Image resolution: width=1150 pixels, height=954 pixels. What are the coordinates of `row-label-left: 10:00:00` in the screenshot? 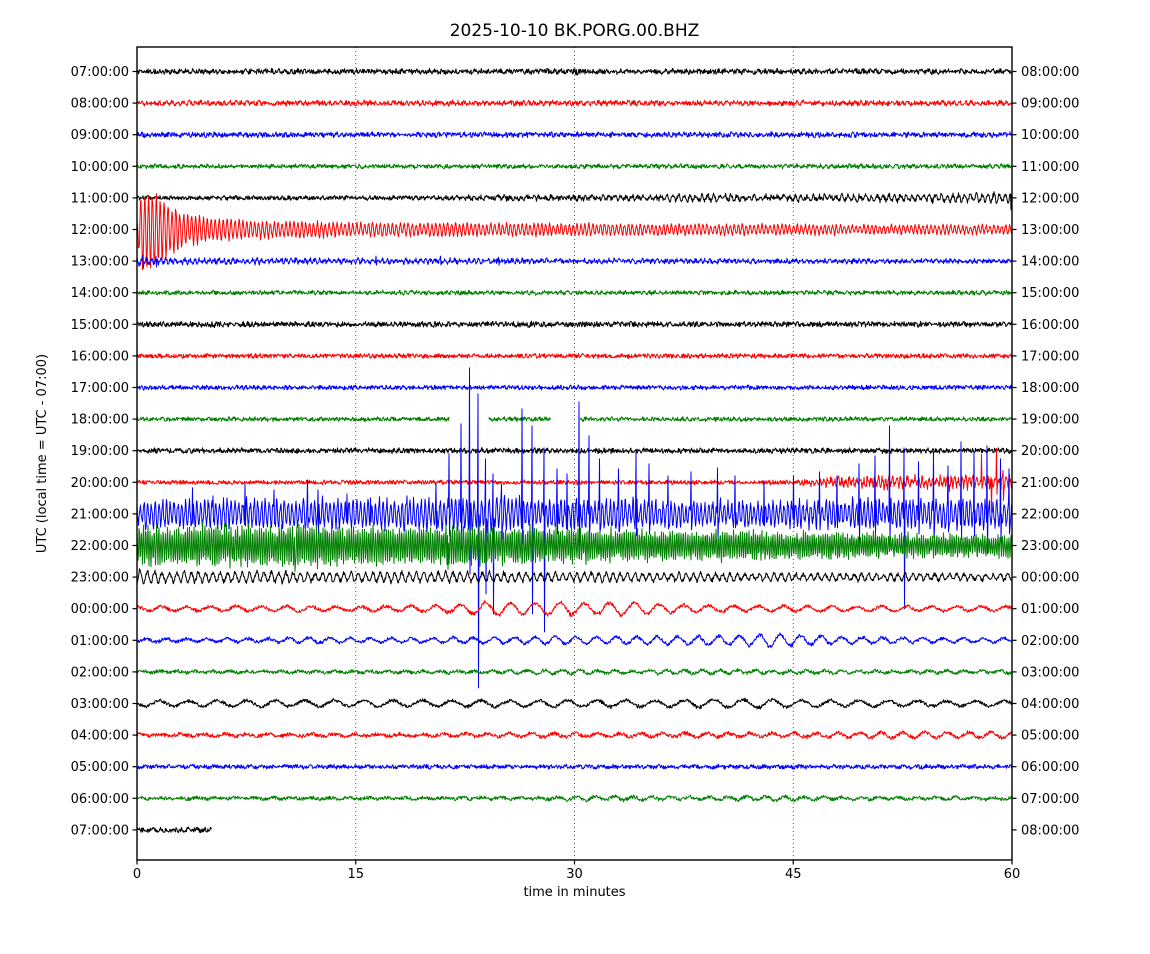 It's located at (100, 167).